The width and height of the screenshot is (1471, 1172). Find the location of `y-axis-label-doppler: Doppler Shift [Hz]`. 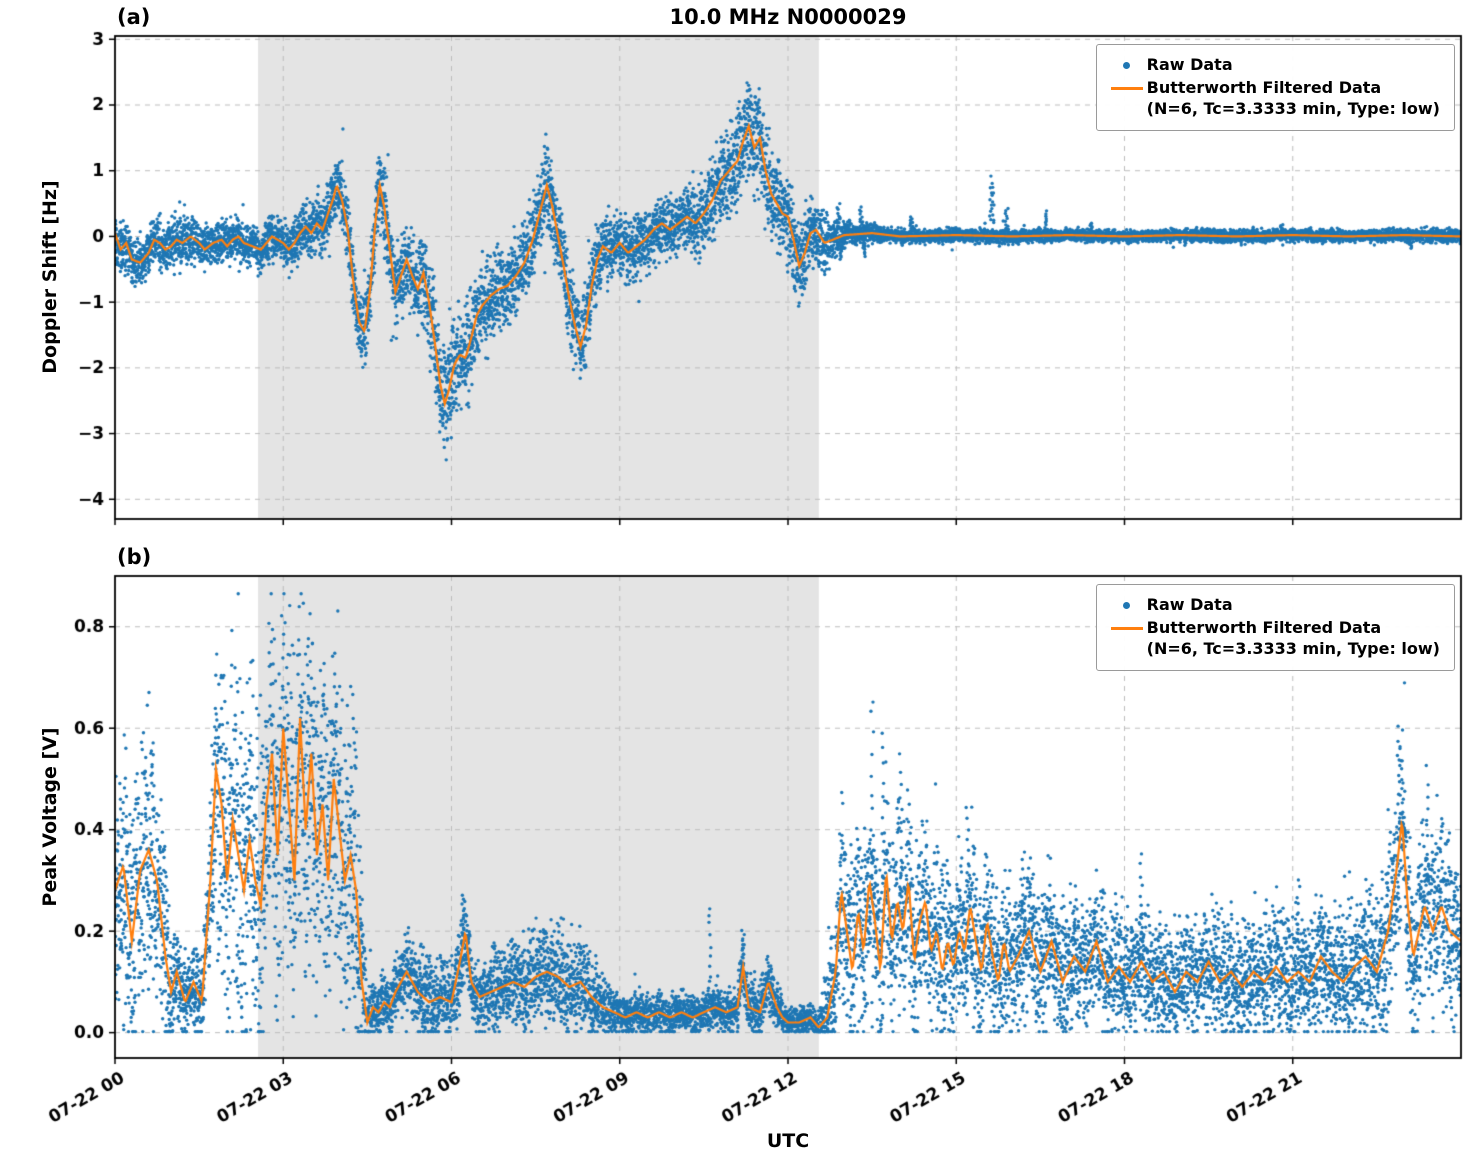

y-axis-label-doppler: Doppler Shift [Hz] is located at coordinates (50, 277).